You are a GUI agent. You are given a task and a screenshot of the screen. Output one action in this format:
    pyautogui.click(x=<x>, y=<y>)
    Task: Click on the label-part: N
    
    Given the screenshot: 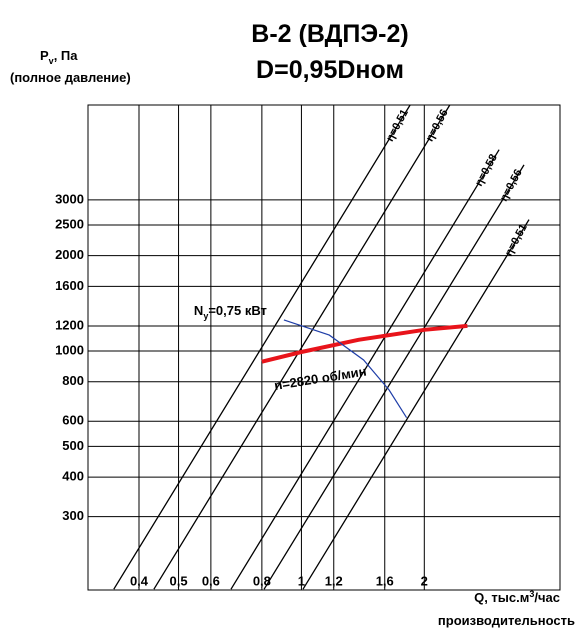 What is the action you would take?
    pyautogui.click(x=198, y=310)
    